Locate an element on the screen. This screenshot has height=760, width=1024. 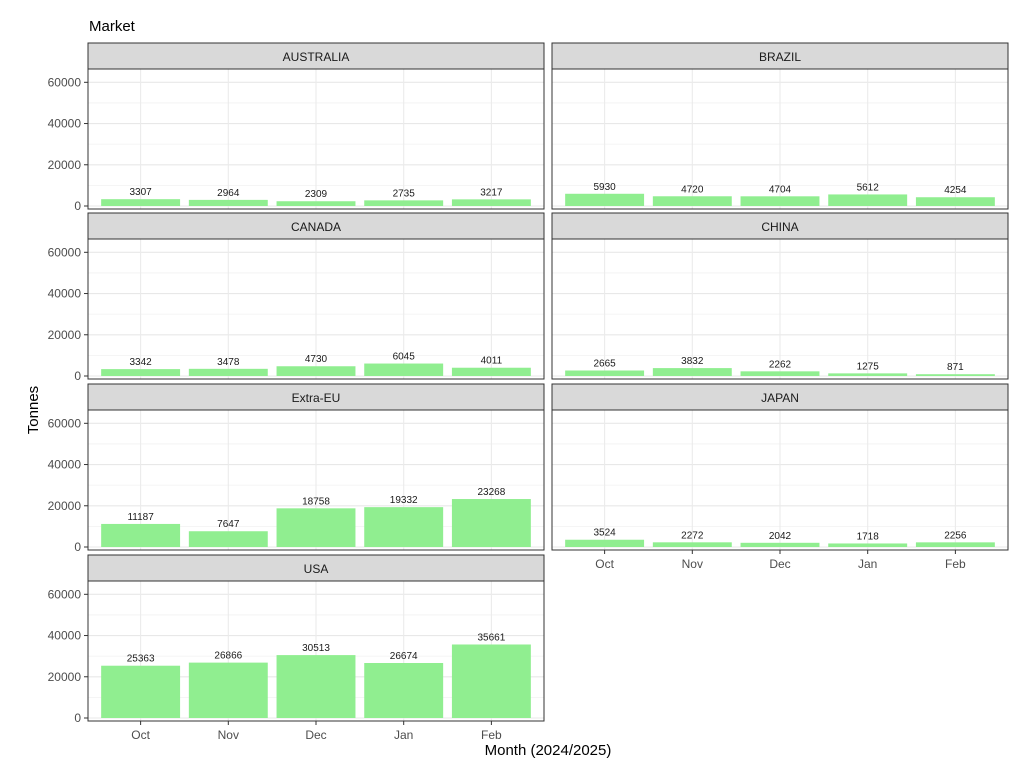
bar-value-label: 5612 is located at coordinates (868, 187).